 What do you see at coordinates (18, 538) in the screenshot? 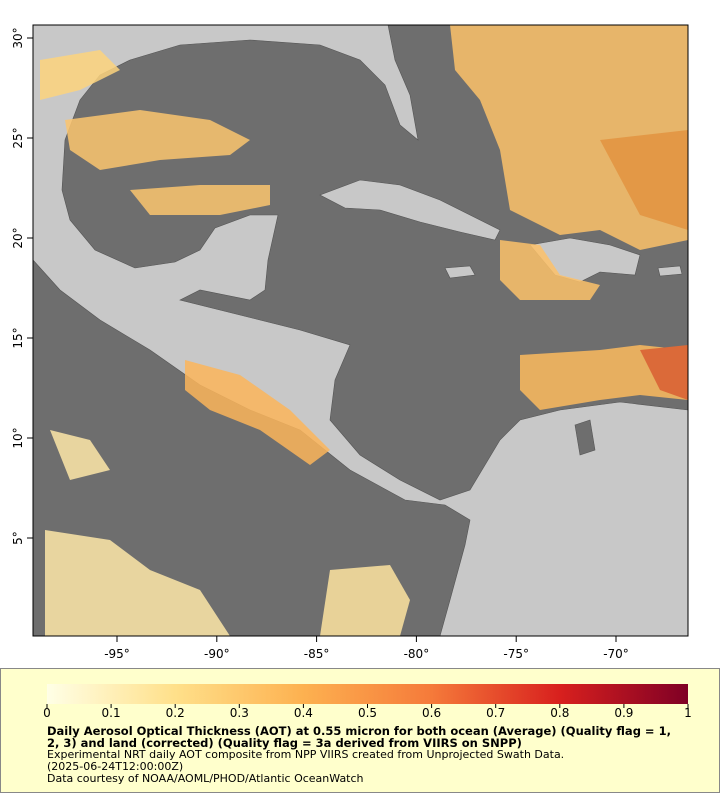
I see `y-tick-label: 5°` at bounding box center [18, 538].